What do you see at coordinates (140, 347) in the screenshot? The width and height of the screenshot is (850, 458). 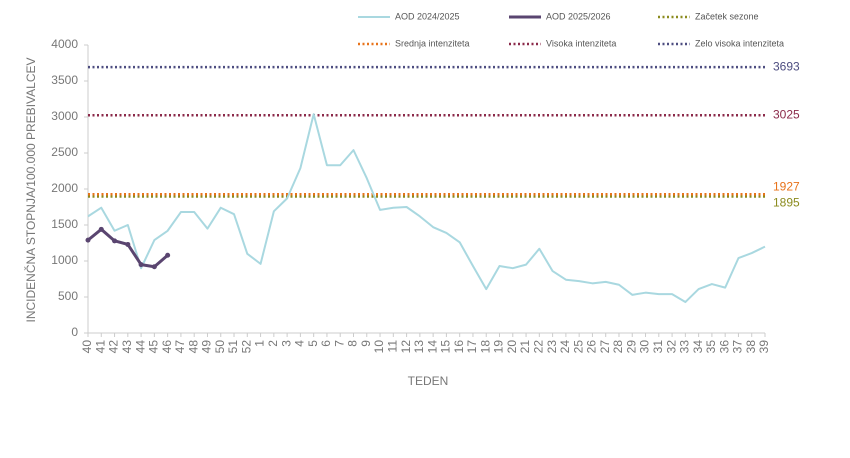 I see `x-tick-label: 44` at bounding box center [140, 347].